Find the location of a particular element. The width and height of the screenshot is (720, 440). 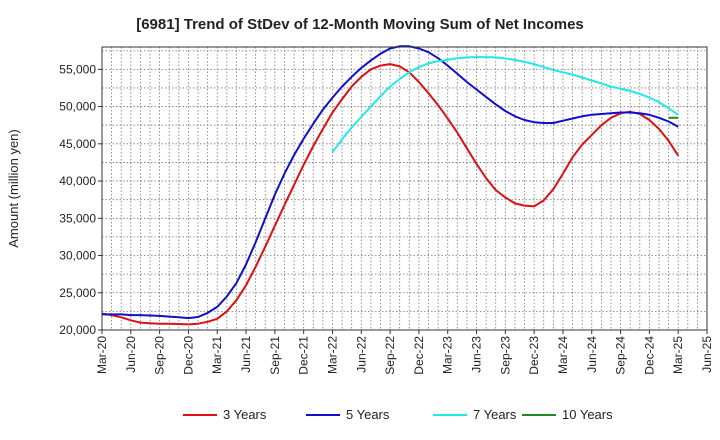

x-tick-label: Dec-22 is located at coordinates (419, 355).